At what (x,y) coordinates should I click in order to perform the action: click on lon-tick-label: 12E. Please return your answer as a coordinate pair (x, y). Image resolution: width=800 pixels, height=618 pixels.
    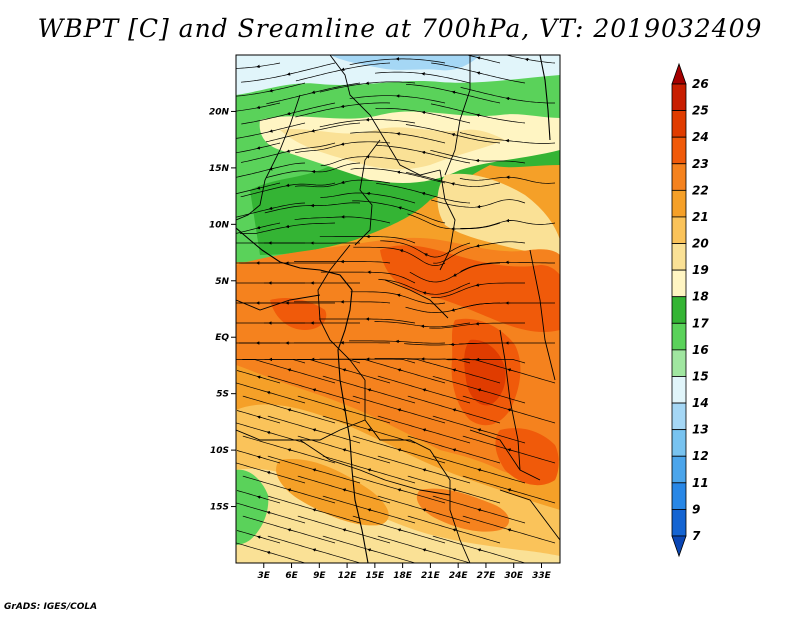
    Looking at the image, I should click on (348, 576).